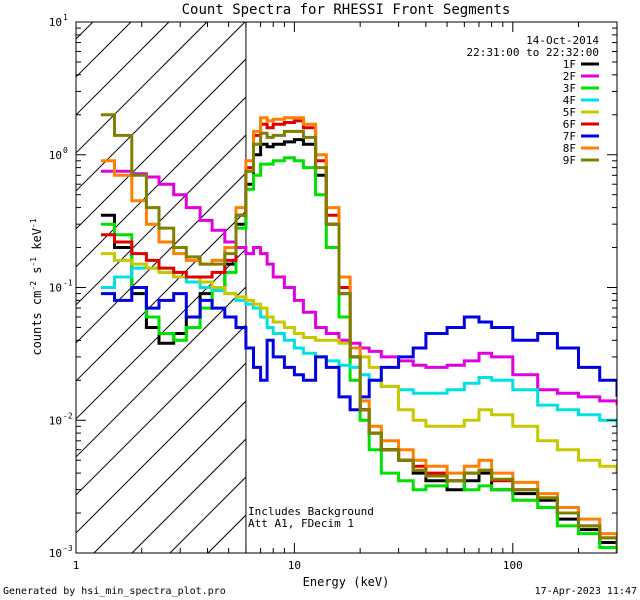 This screenshot has height=600, width=640. Describe the element at coordinates (65, 17) in the screenshot. I see `y-tick-exponent: 1` at that location.